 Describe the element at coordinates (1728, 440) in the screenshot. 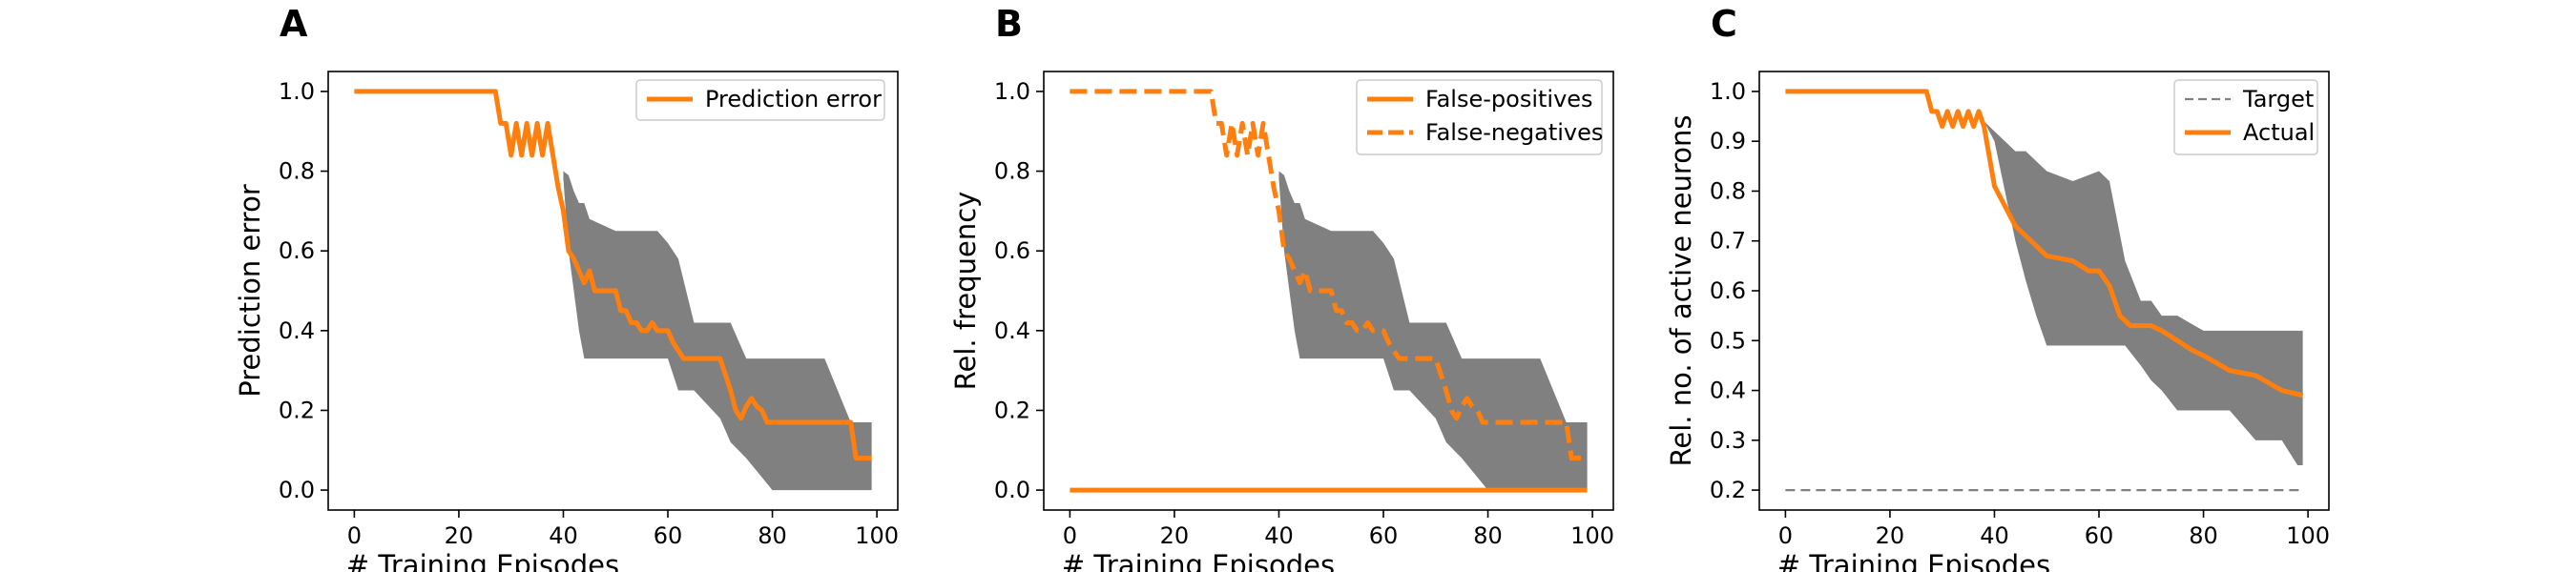

I see `y-tick-label: 0.3` at that location.